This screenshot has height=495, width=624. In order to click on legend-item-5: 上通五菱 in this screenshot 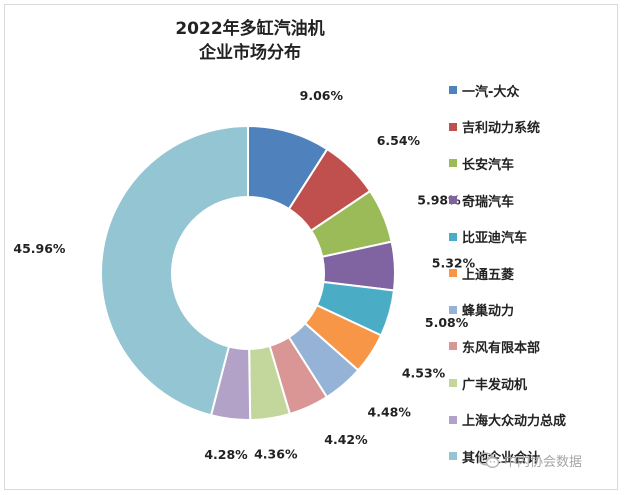, I will do `click(534, 273)`.